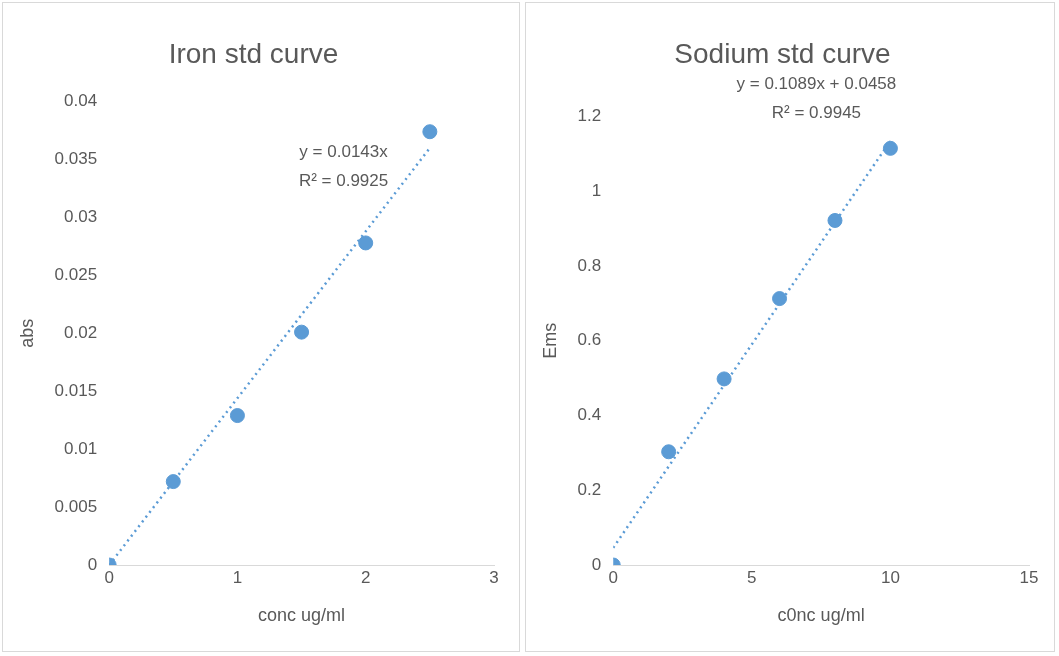 The height and width of the screenshot is (656, 1059). What do you see at coordinates (589, 489) in the screenshot?
I see `y-tick-label: 0.2` at bounding box center [589, 489].